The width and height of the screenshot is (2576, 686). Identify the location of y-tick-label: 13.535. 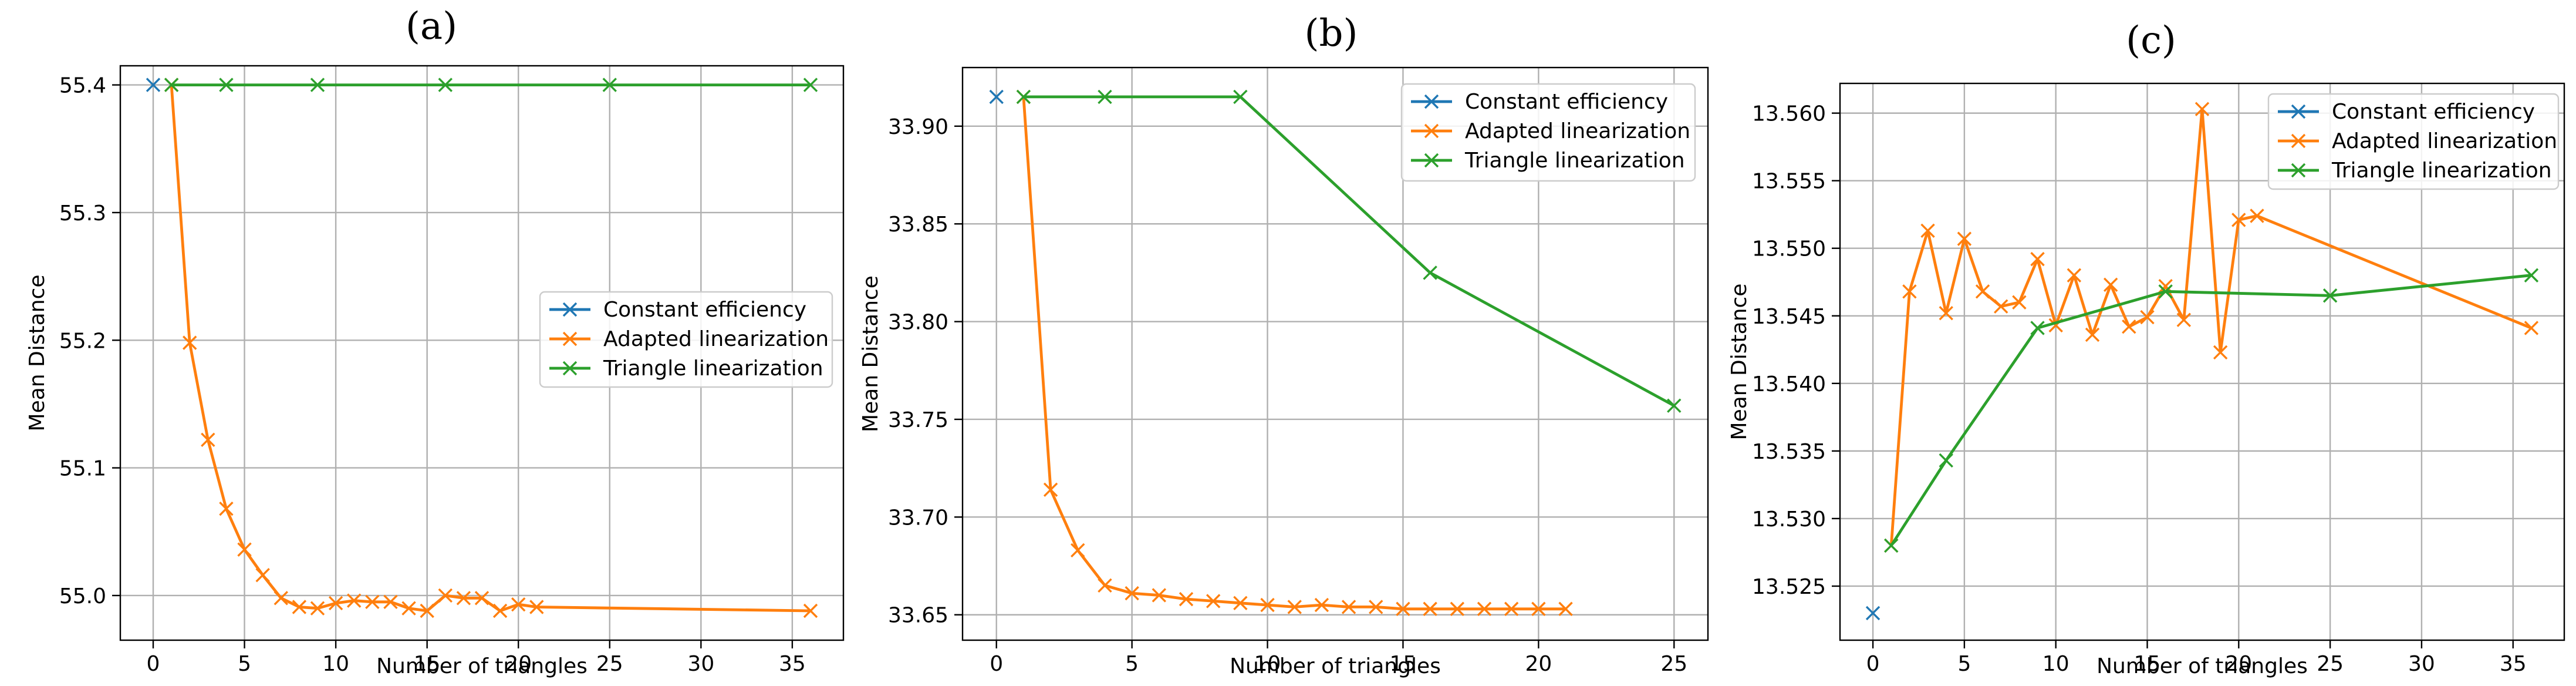
(1789, 452).